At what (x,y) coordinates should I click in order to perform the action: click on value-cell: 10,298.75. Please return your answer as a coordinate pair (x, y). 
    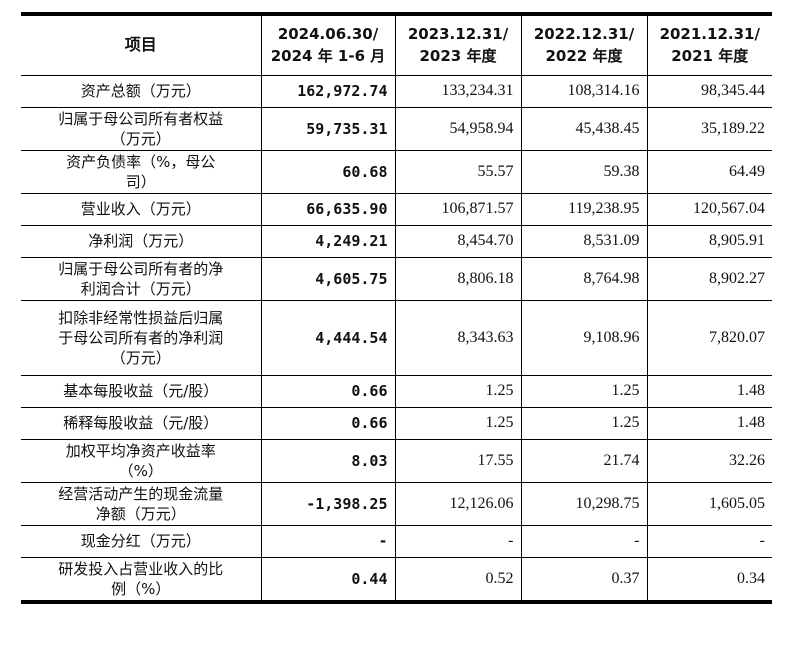
    Looking at the image, I should click on (584, 503).